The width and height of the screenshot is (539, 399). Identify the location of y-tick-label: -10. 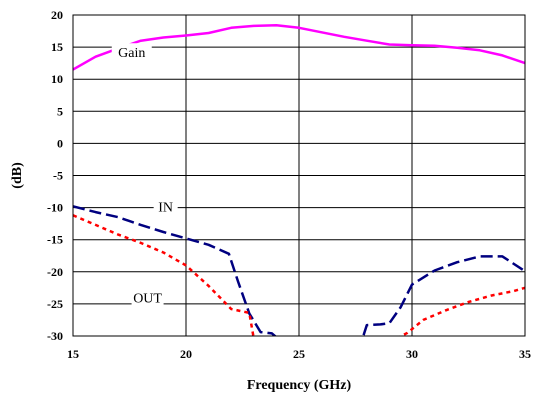
(55, 208).